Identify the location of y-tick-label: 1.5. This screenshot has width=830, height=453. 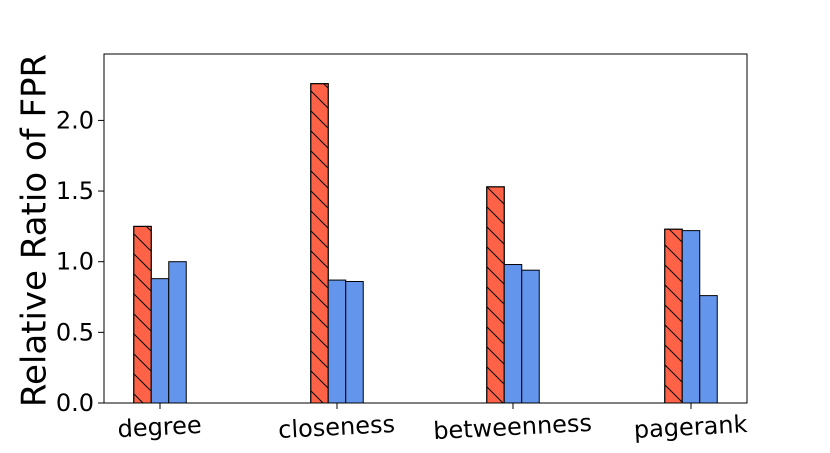
(75, 191).